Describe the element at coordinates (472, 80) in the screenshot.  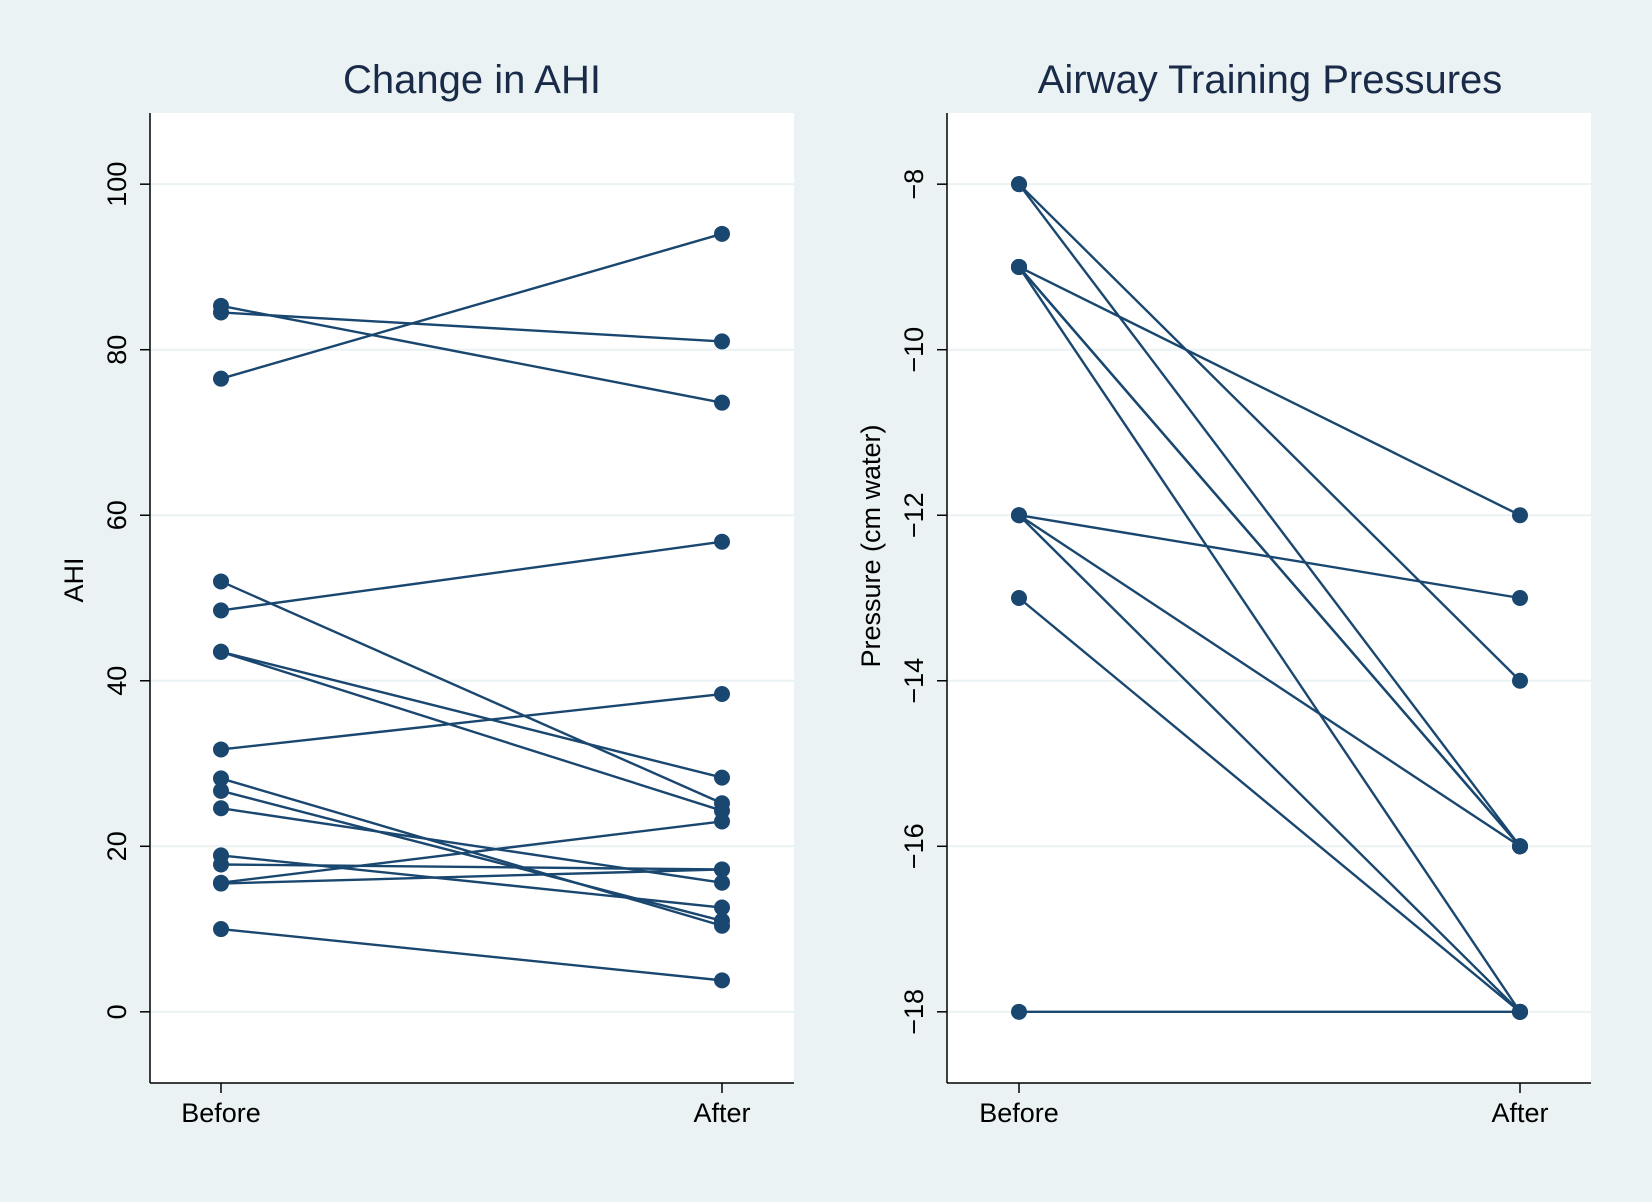
I see `chart-title: Change in AHI` at that location.